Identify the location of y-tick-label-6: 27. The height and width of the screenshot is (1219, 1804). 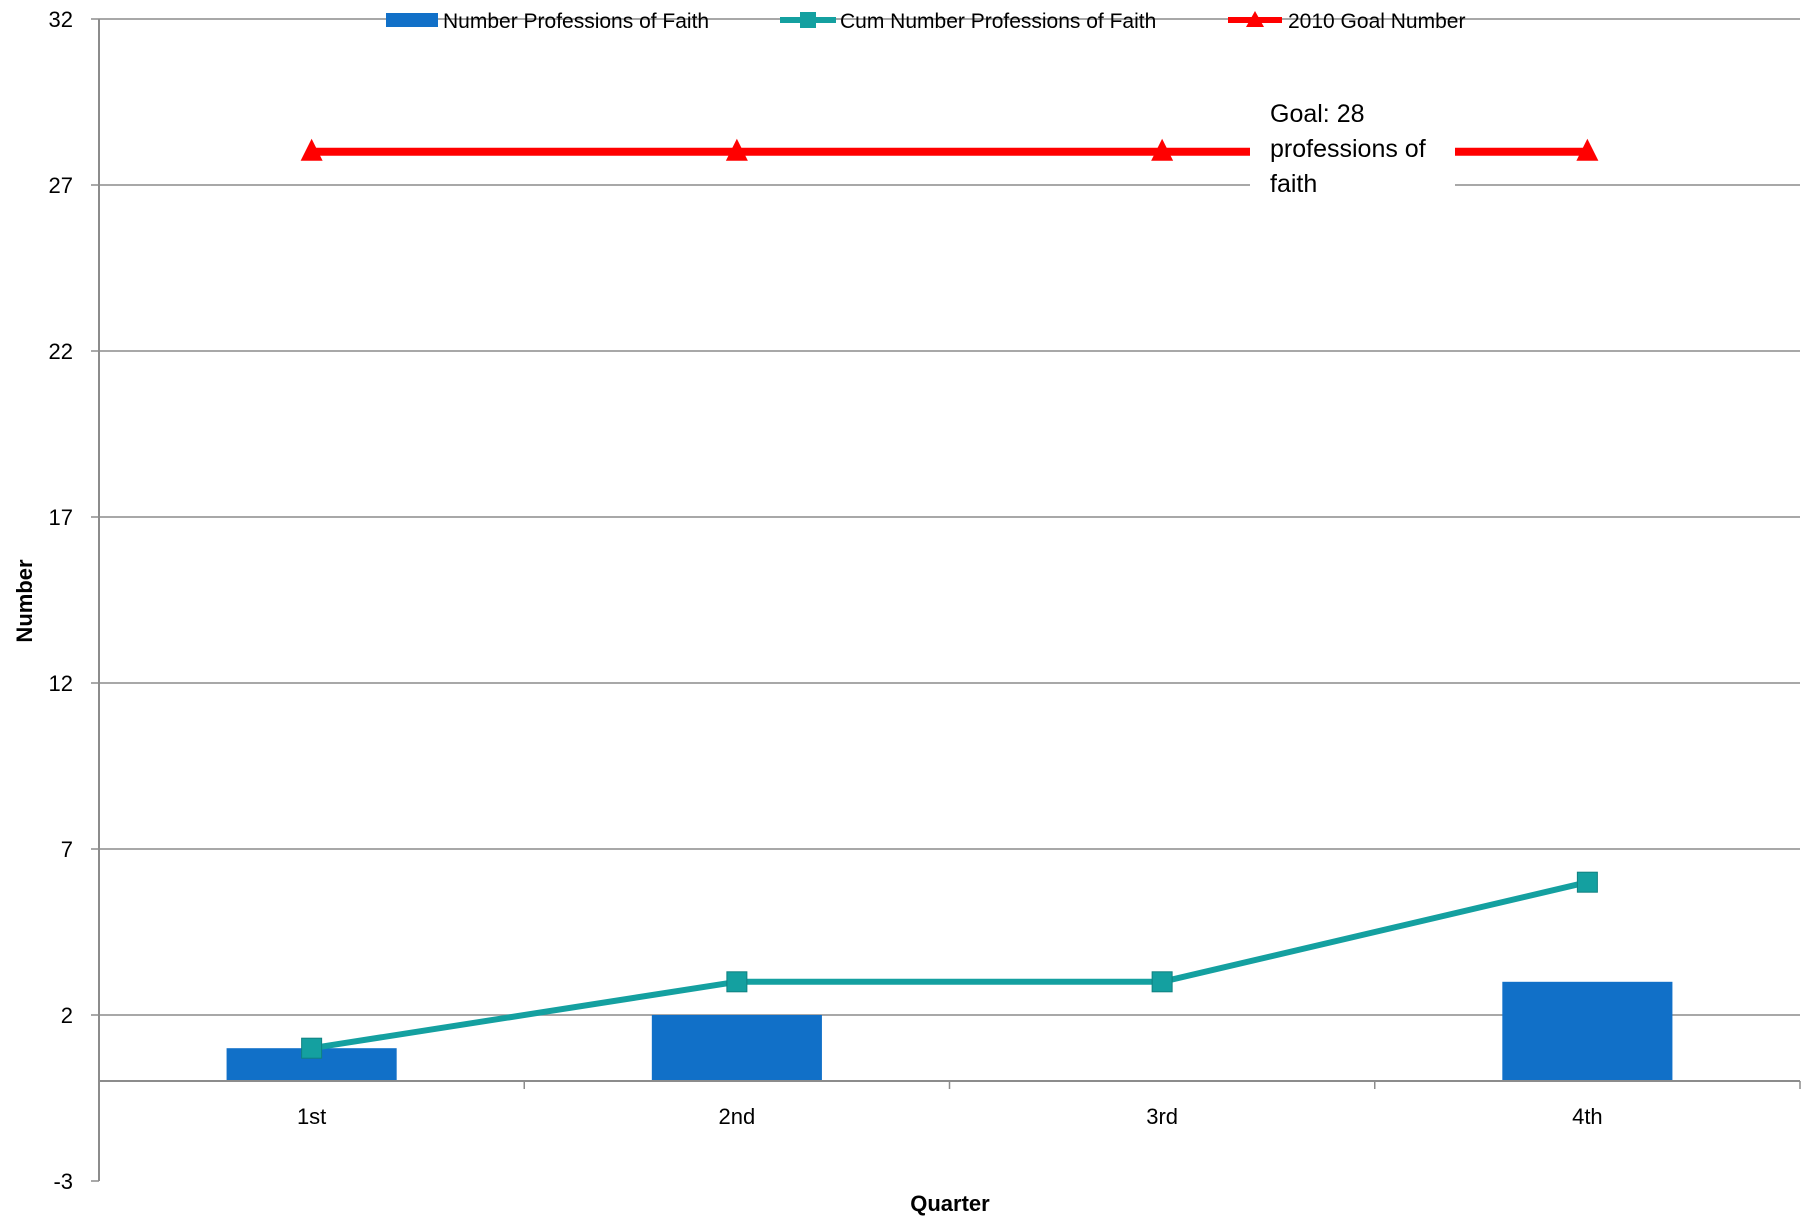
(61, 185).